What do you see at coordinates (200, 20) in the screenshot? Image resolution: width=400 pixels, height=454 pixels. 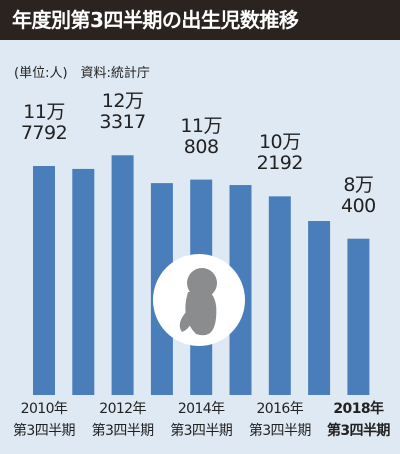 I see `chart-title: 年度別第3四半期の出生児数推移` at bounding box center [200, 20].